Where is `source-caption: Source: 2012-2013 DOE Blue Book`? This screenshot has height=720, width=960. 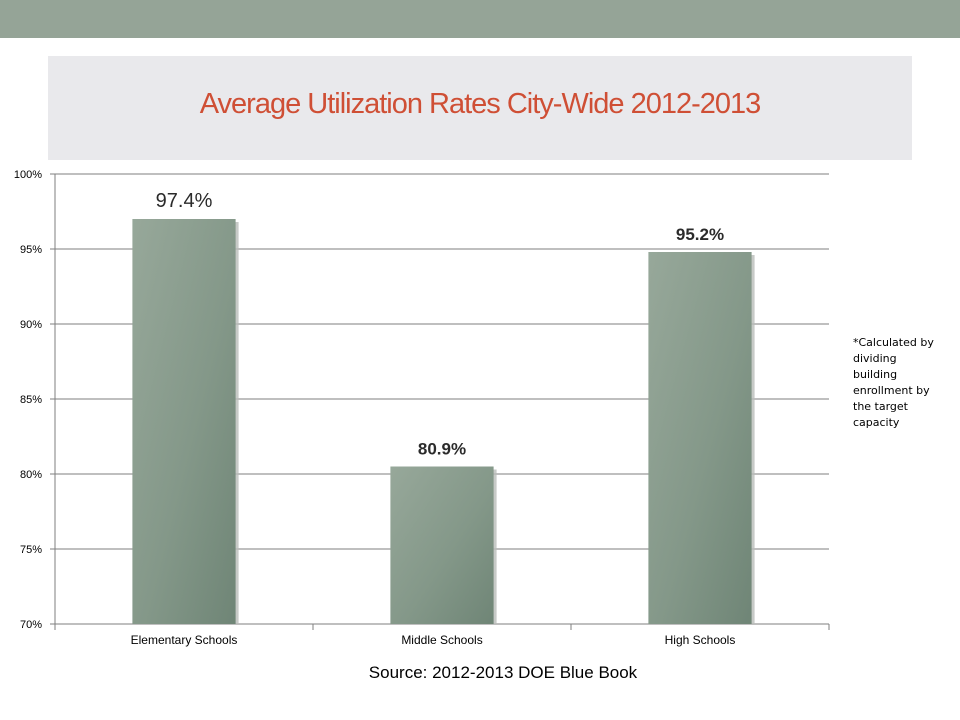 source-caption: Source: 2012-2013 DOE Blue Book is located at coordinates (503, 672).